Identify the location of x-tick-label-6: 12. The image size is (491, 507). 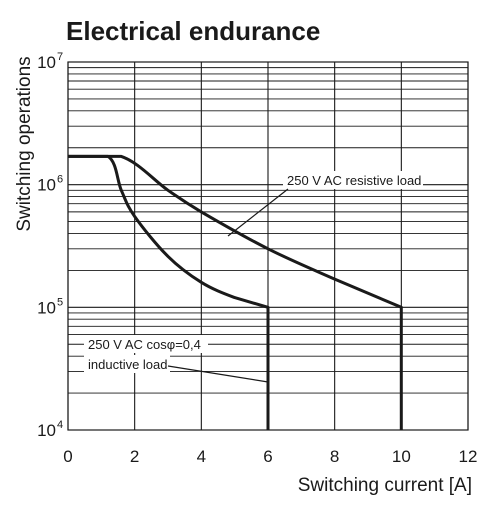
(468, 456).